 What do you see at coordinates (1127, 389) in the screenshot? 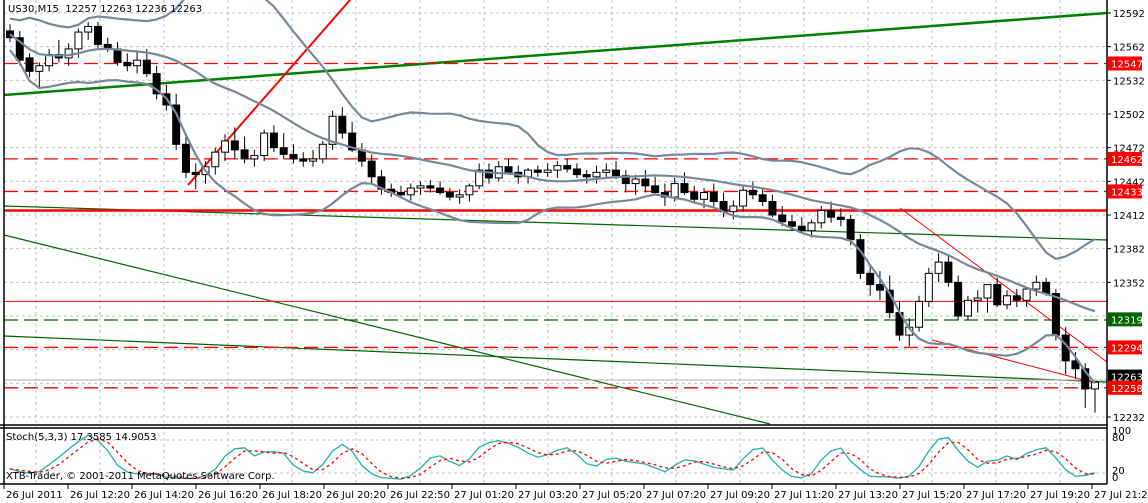
I see `price-level-tag-text: 12258` at bounding box center [1127, 389].